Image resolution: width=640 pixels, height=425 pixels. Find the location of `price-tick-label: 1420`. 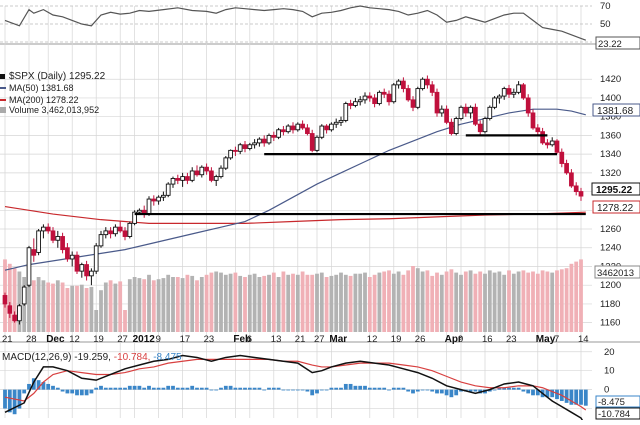

price-tick-label: 1420 is located at coordinates (610, 79).